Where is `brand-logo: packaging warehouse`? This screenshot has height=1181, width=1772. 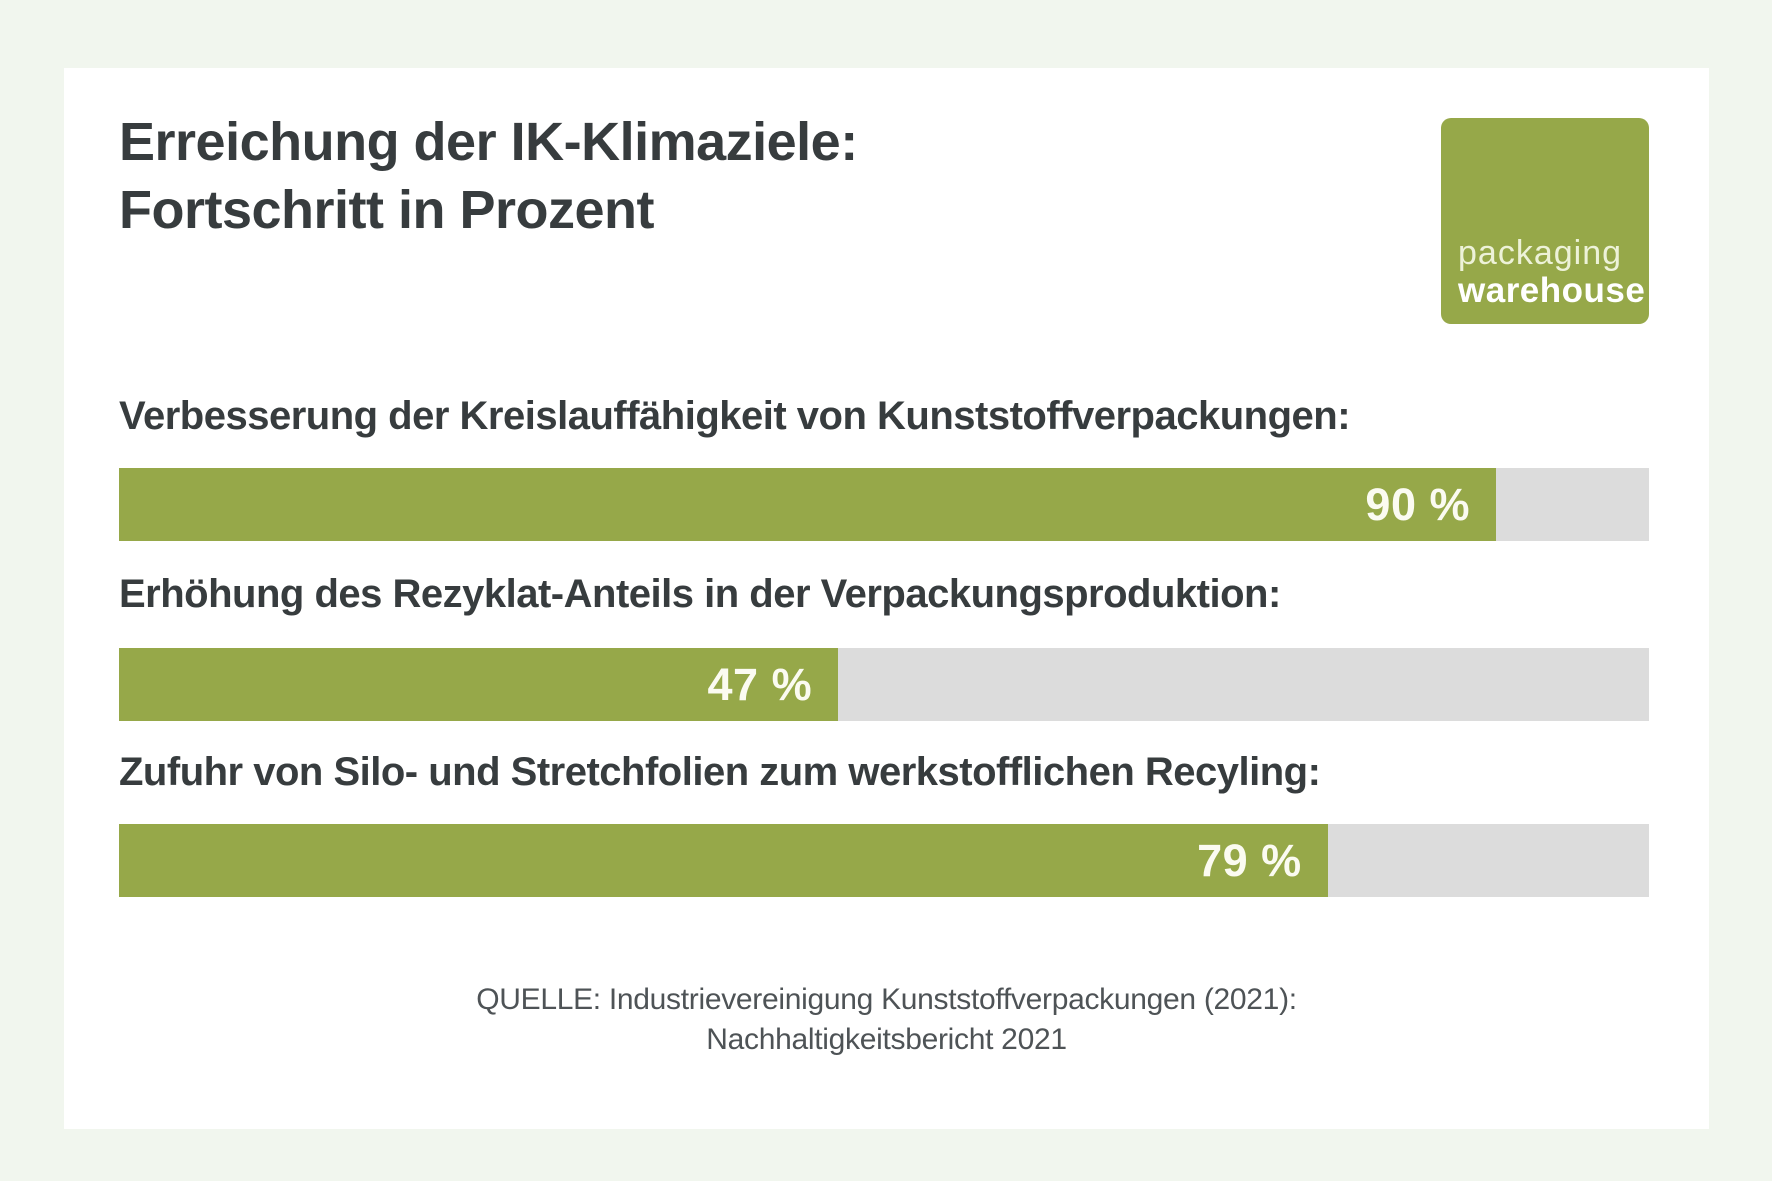 brand-logo: packaging warehouse is located at coordinates (1545, 221).